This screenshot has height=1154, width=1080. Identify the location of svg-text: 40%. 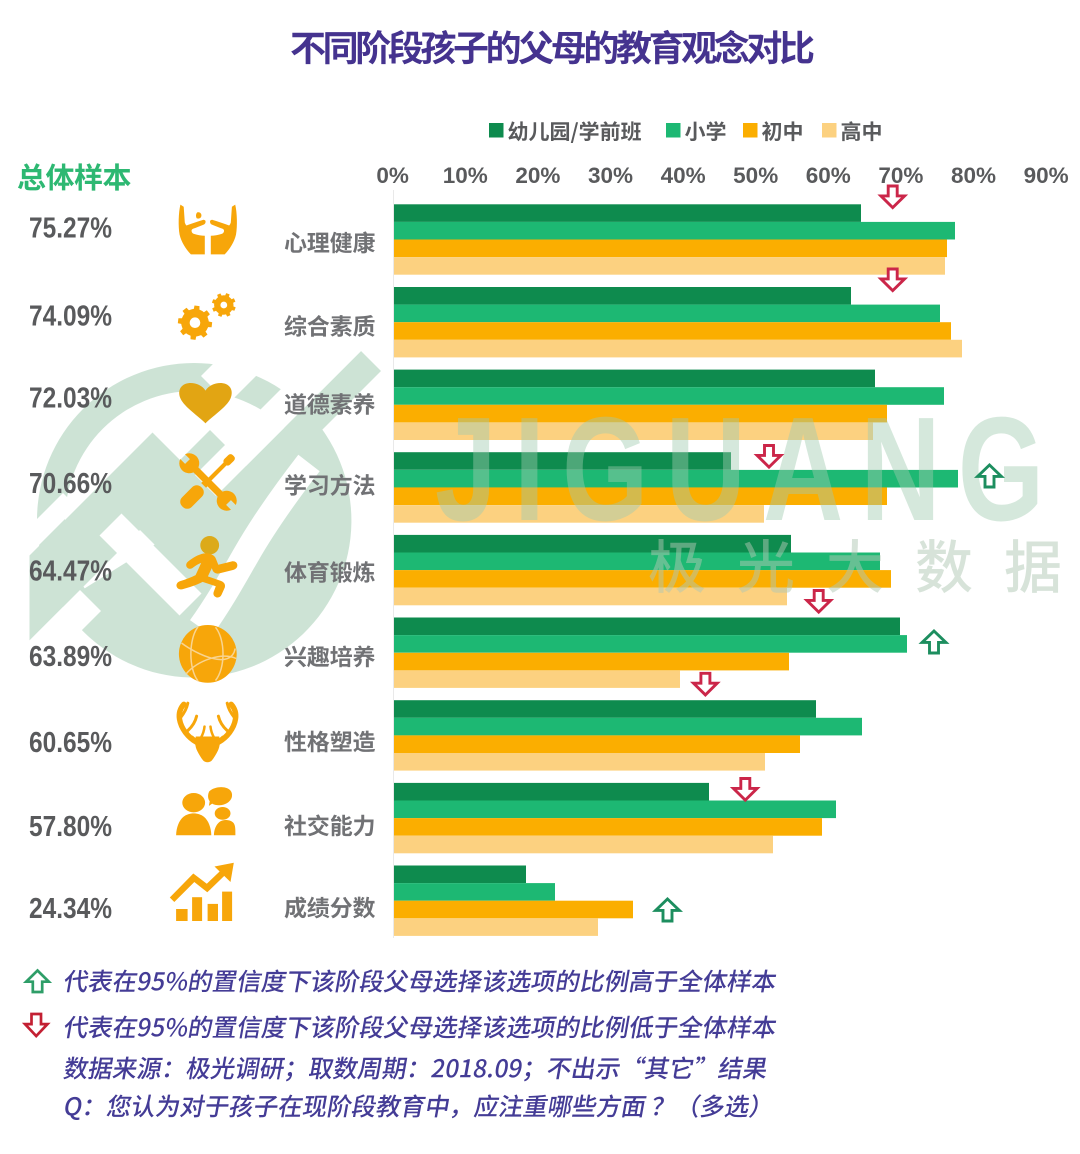
(683, 175).